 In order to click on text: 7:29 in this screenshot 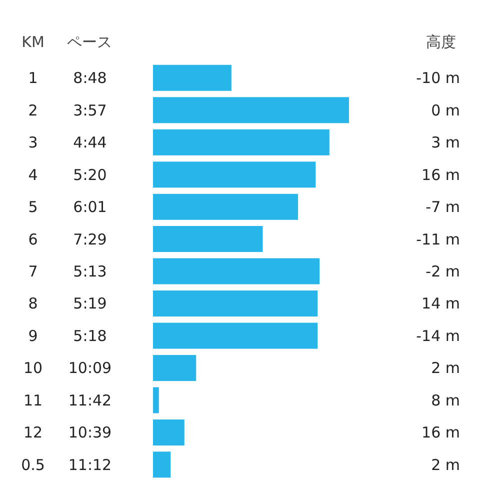, I will do `click(90, 239)`.